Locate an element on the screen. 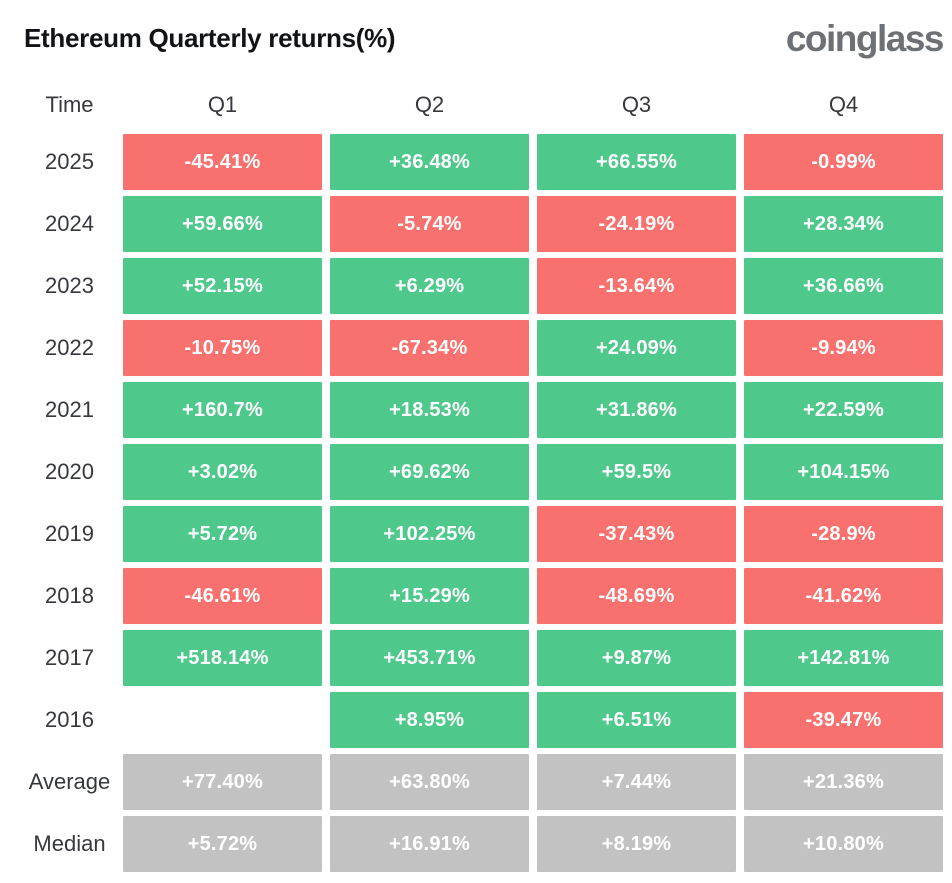  row-label: 2017 is located at coordinates (69, 657).